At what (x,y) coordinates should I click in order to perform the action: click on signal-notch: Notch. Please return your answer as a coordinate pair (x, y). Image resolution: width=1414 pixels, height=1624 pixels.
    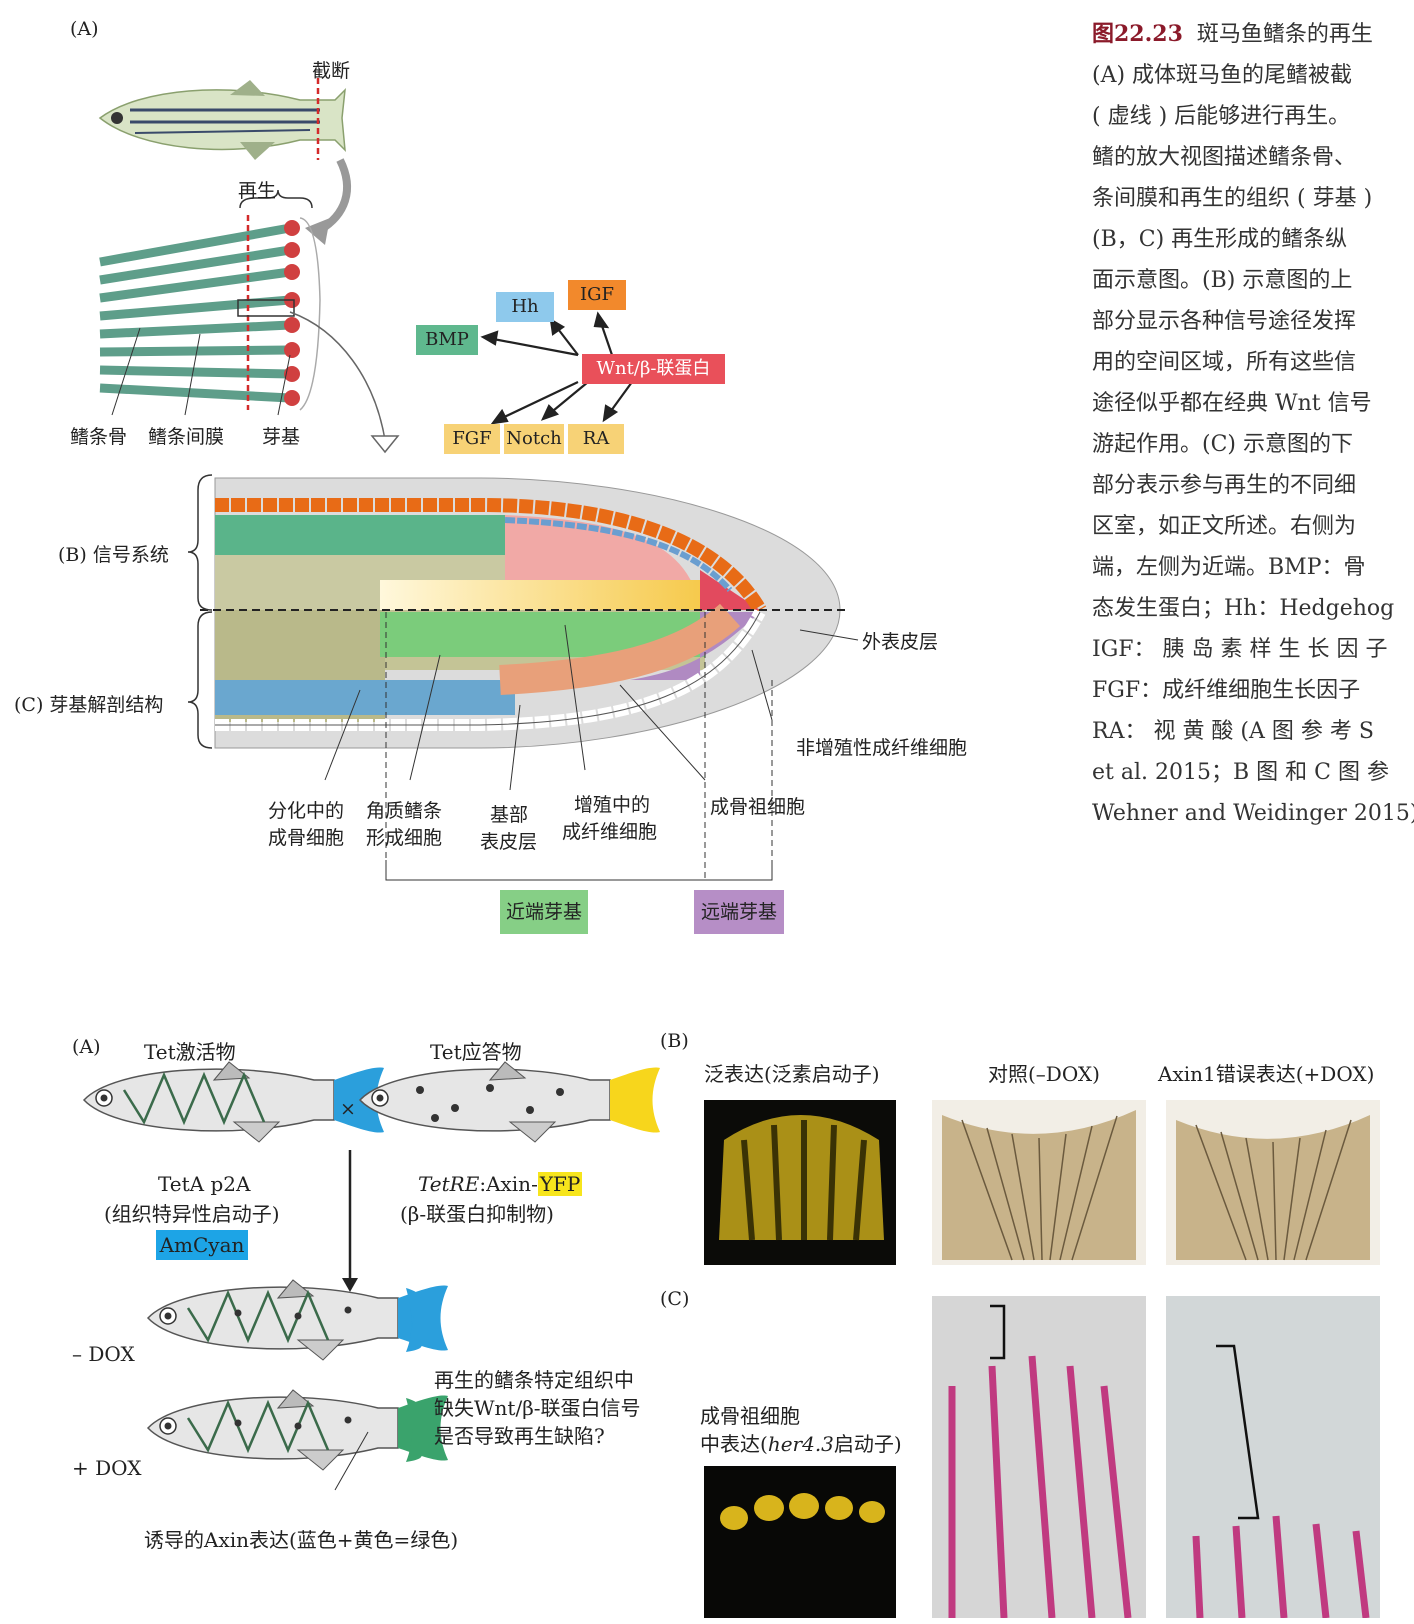
    Looking at the image, I should click on (534, 439).